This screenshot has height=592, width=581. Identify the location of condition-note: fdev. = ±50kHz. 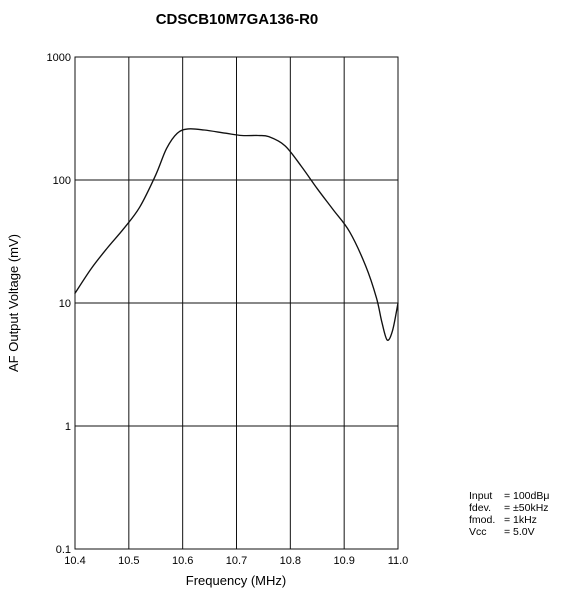
(509, 508).